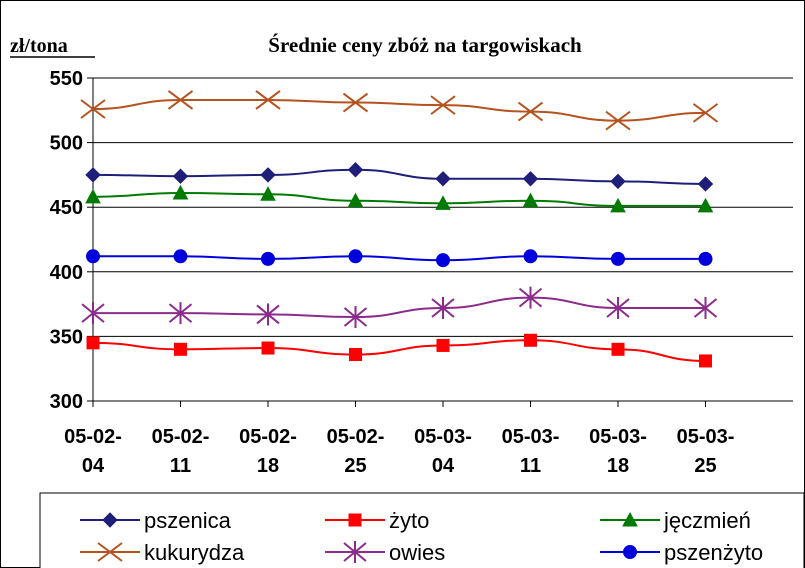  Describe the element at coordinates (531, 451) in the screenshot. I see `x-tick-label-5: 05-03- 11` at that location.